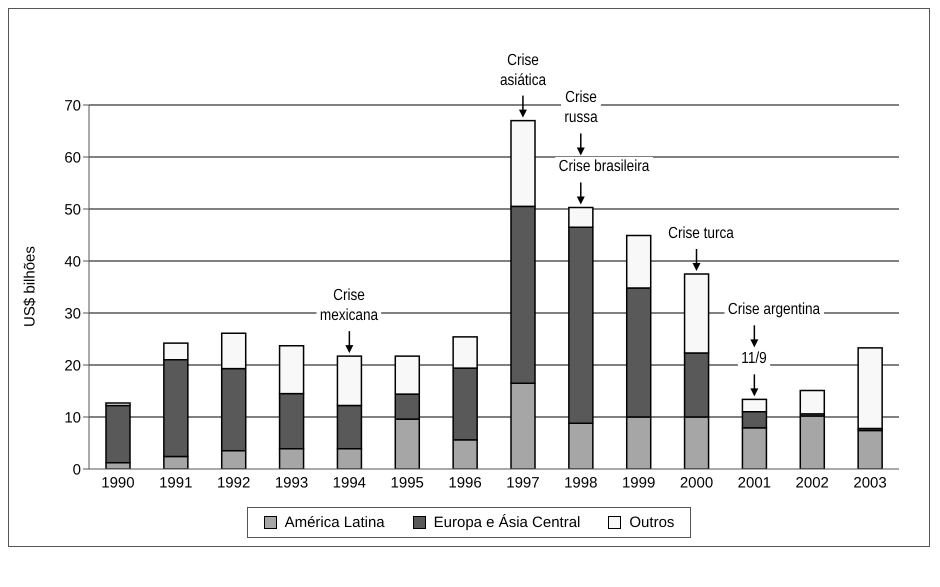  Describe the element at coordinates (291, 483) in the screenshot. I see `x-tick-label: 1993` at that location.